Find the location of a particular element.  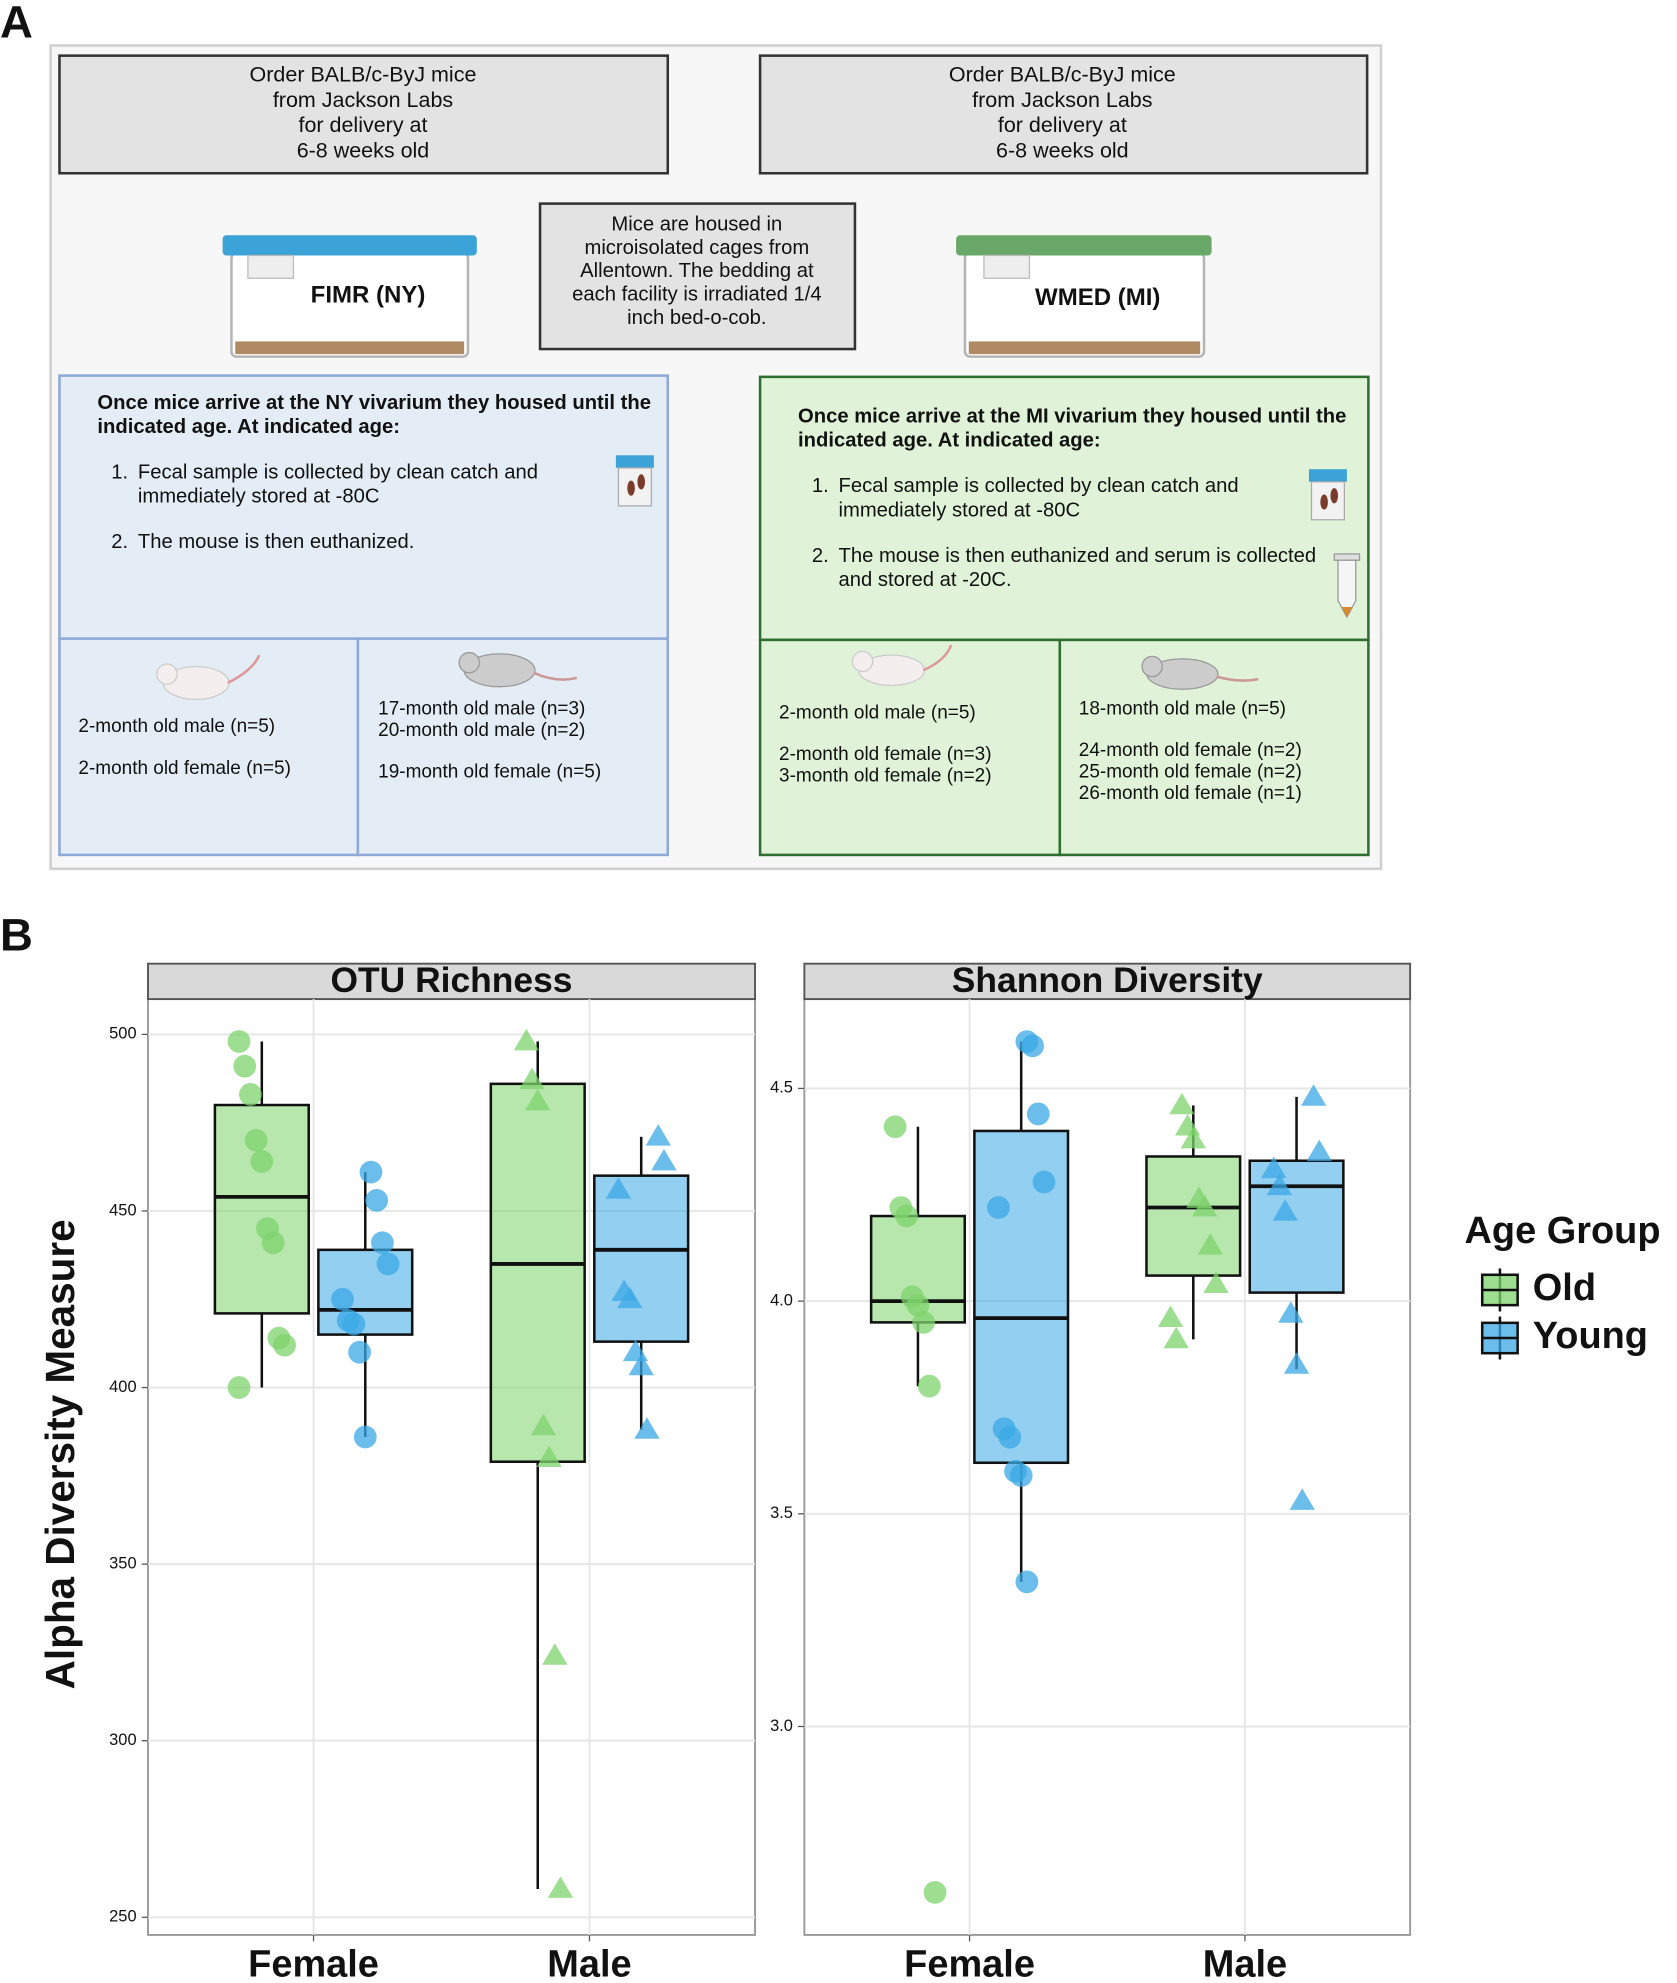

facet-strip is located at coordinates (451, 981).